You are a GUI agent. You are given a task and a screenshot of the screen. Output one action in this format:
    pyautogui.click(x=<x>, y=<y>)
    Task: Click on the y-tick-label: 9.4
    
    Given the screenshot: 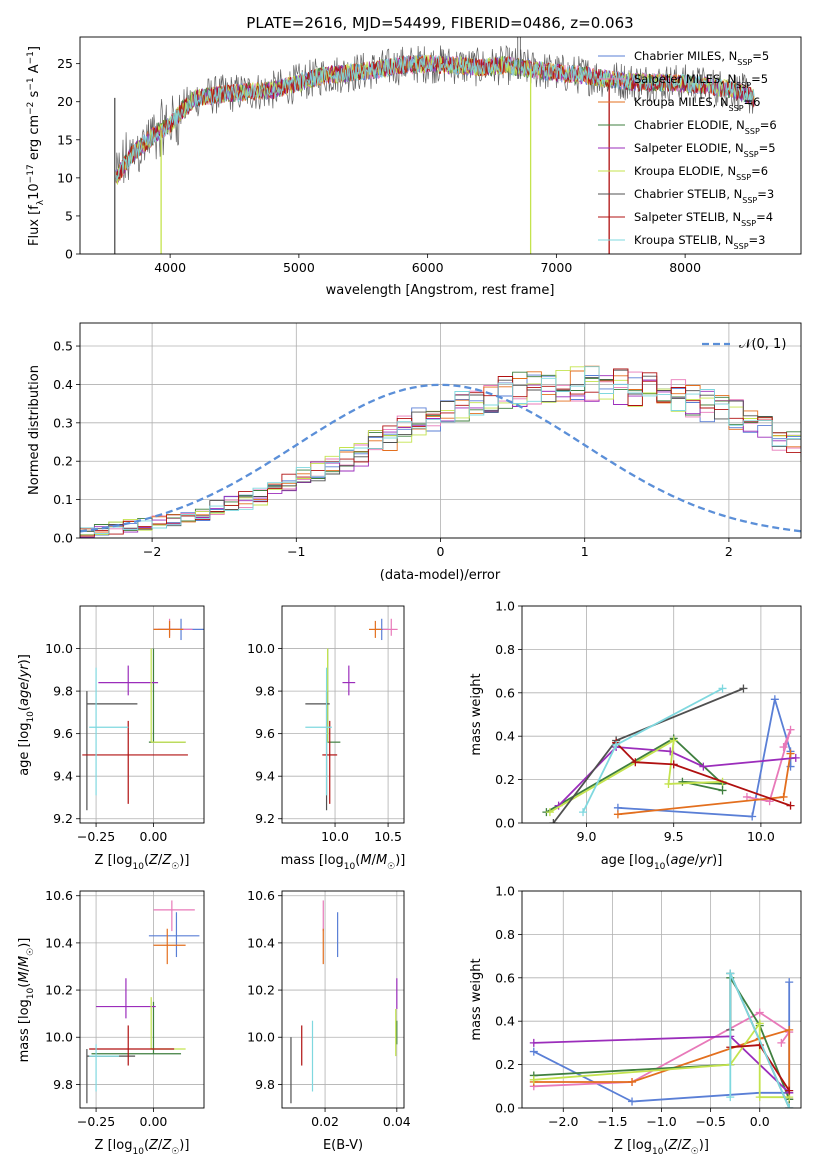 What is the action you would take?
    pyautogui.click(x=265, y=776)
    